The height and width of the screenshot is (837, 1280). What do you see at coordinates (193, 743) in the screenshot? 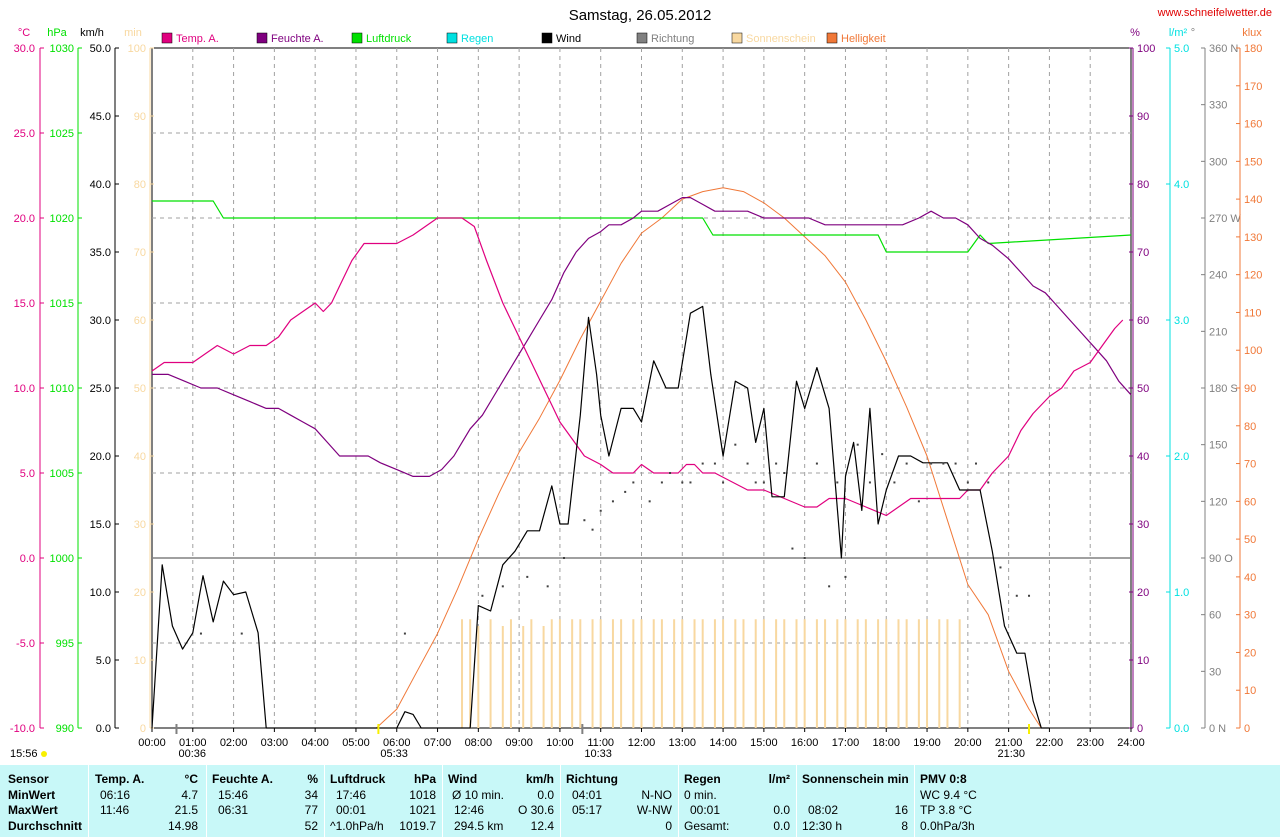
I see `x-label-1: 01:00` at bounding box center [193, 743].